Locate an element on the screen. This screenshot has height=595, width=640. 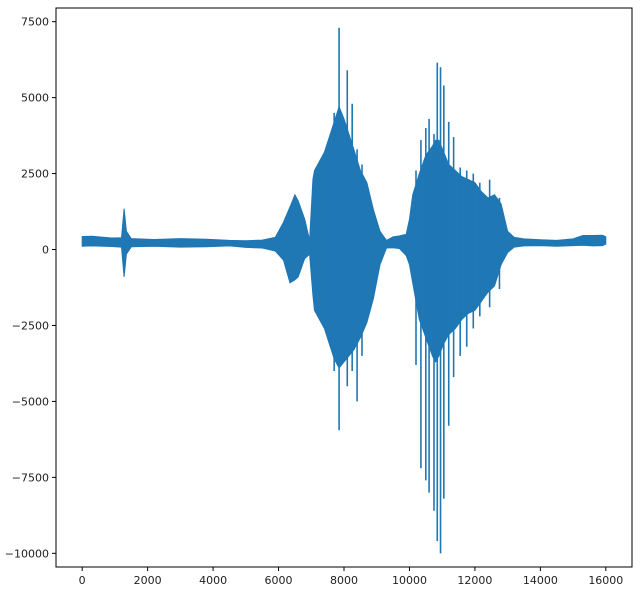
y-tick-label: 2500 is located at coordinates (35, 174).